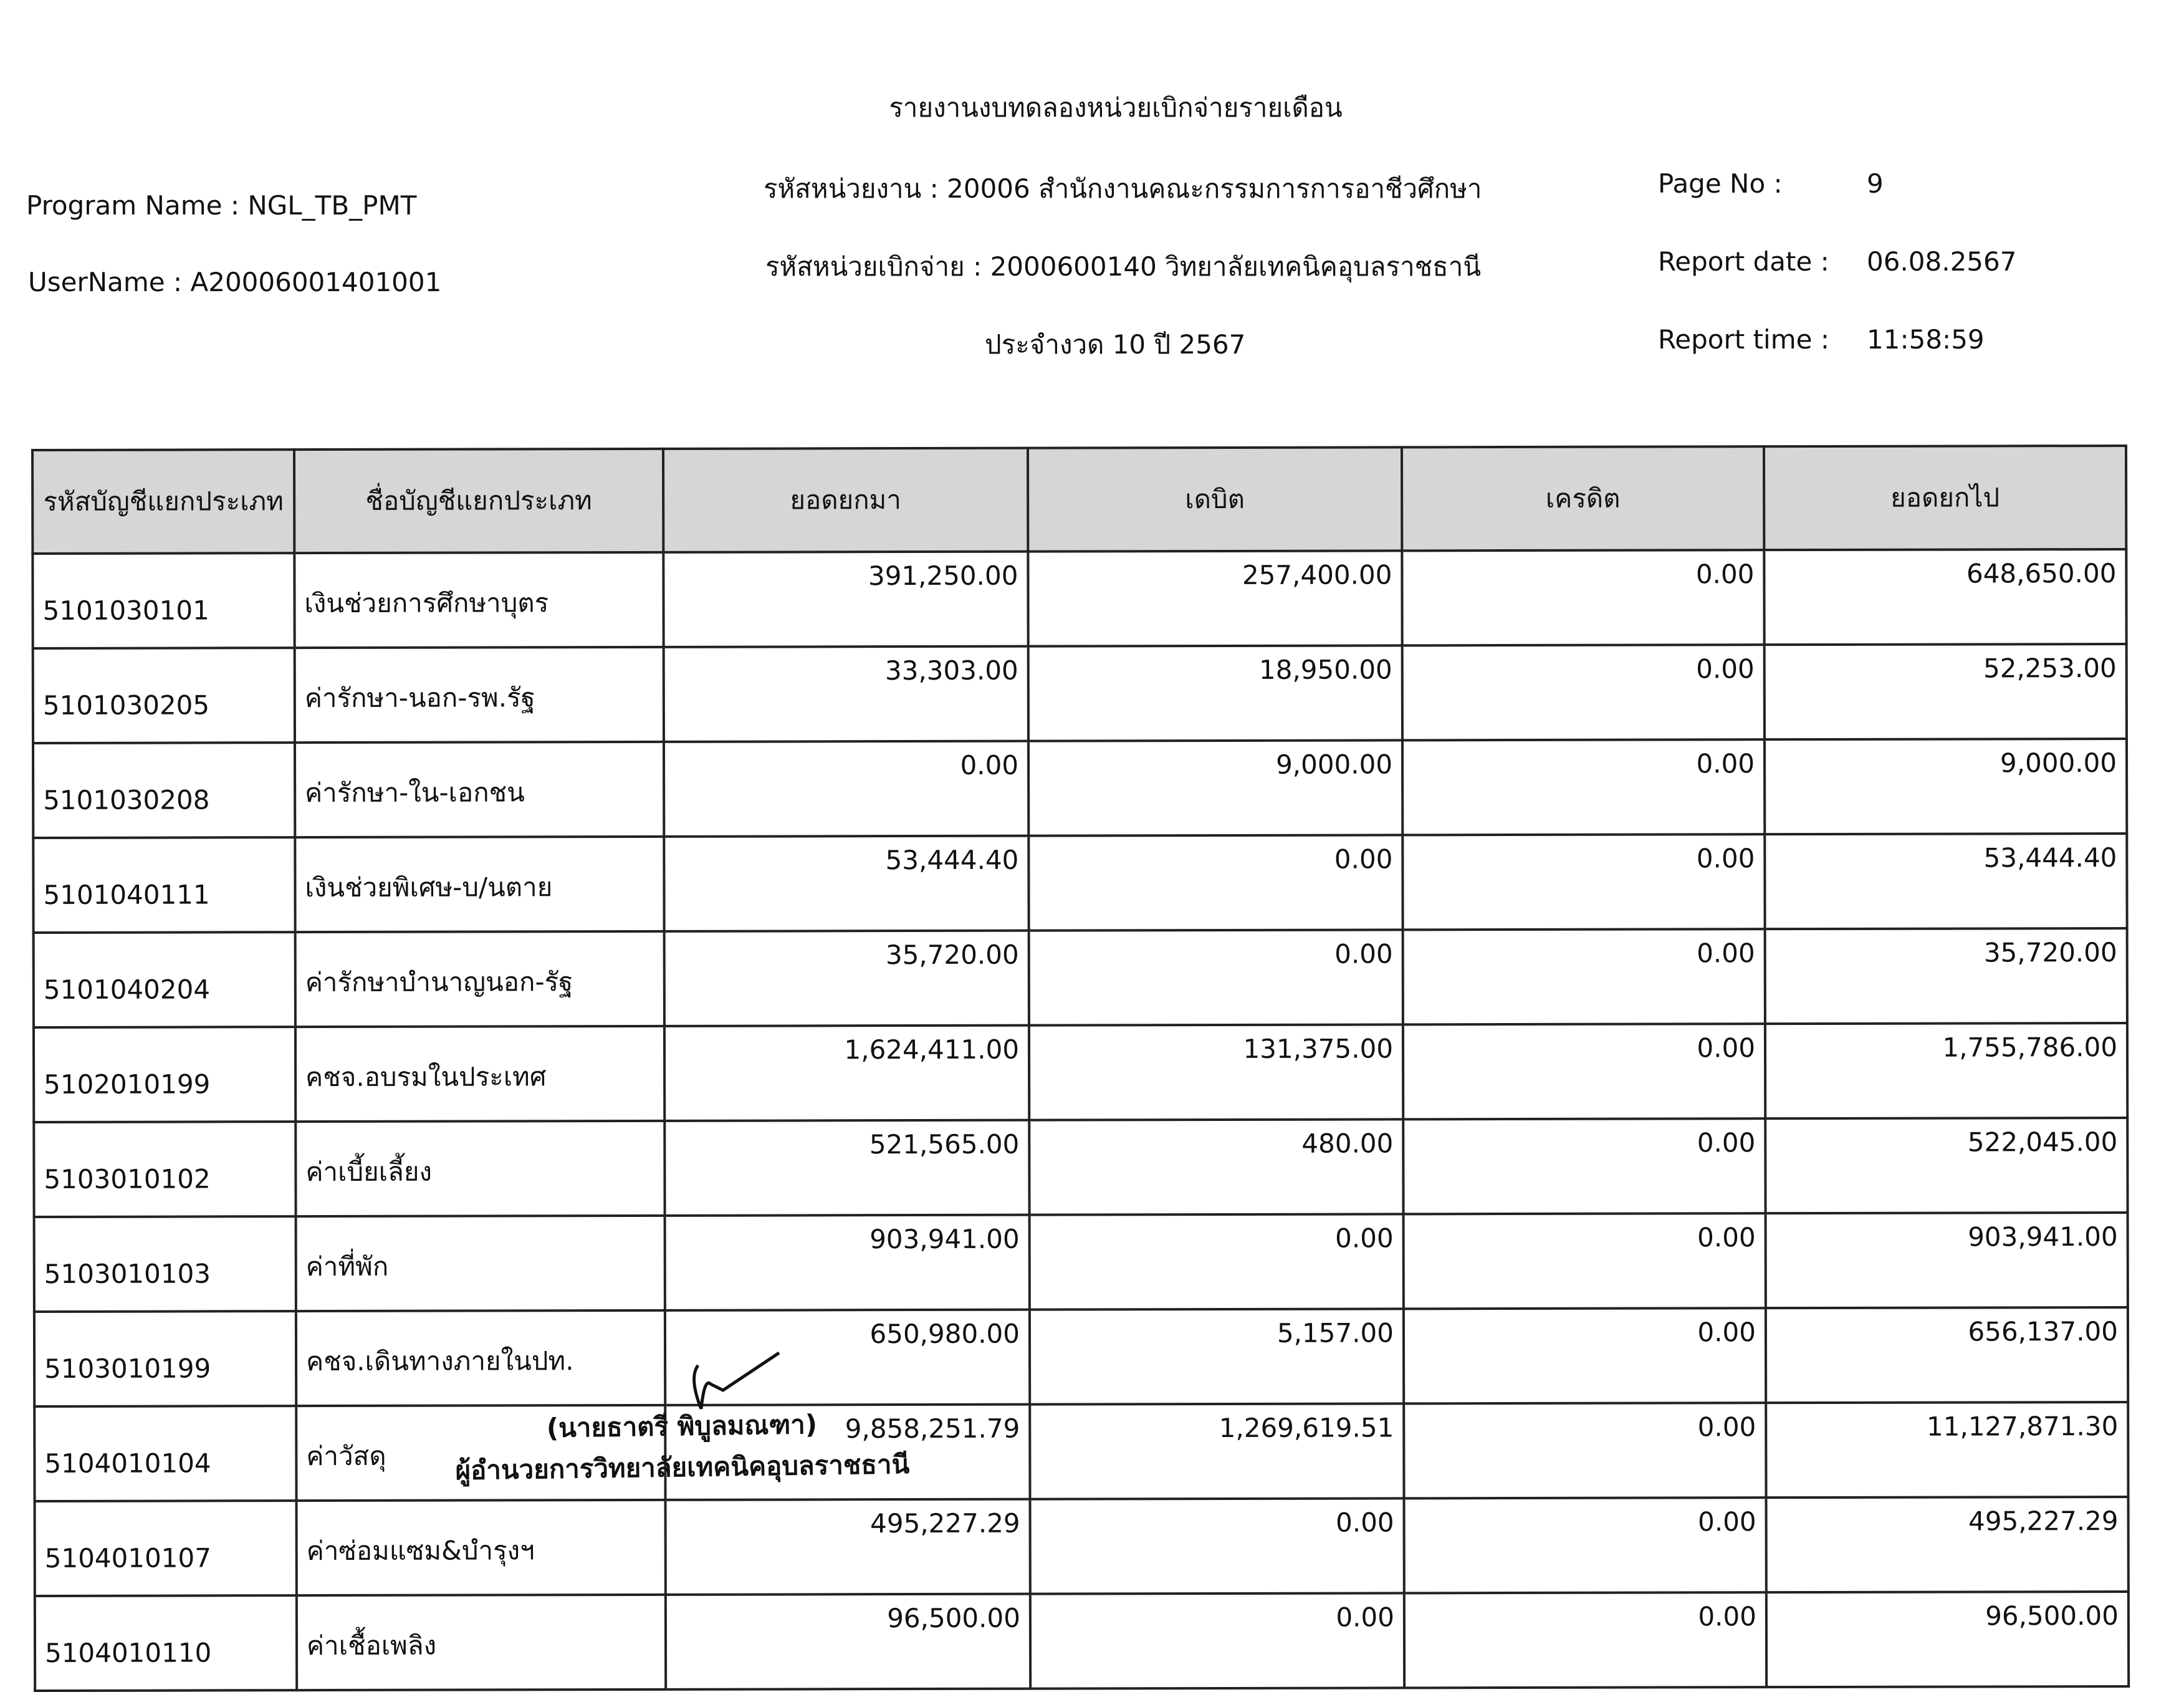 This screenshot has width=2184, height=1692. What do you see at coordinates (165, 1169) in the screenshot?
I see `account-code-cell: 5103010102` at bounding box center [165, 1169].